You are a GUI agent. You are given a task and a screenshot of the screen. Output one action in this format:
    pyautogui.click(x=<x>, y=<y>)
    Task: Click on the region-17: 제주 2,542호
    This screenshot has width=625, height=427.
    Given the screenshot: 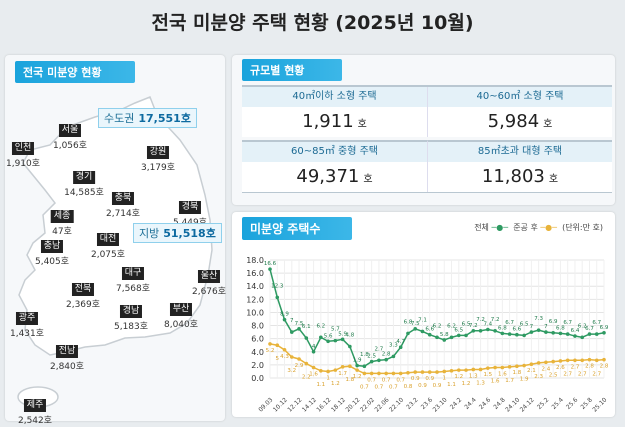 What is the action you would take?
    pyautogui.click(x=35, y=409)
    